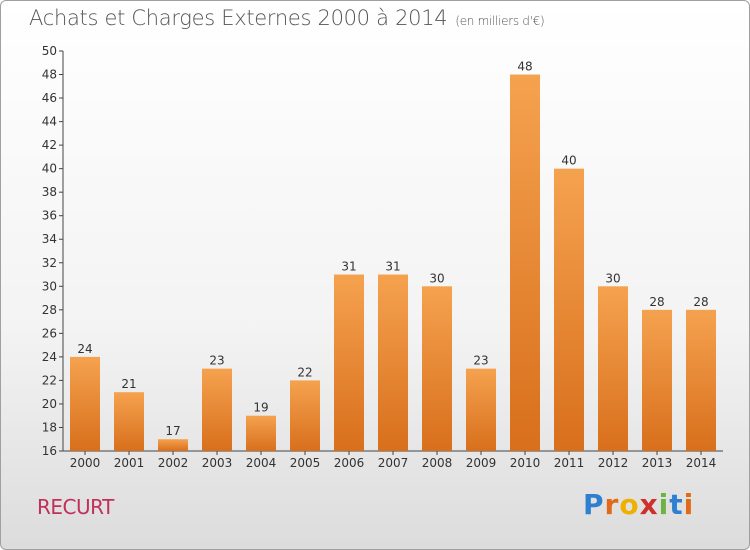 Image resolution: width=750 pixels, height=550 pixels. Describe the element at coordinates (500, 21) in the screenshot. I see `chart-subtitle: (en milliers d'€)` at that location.